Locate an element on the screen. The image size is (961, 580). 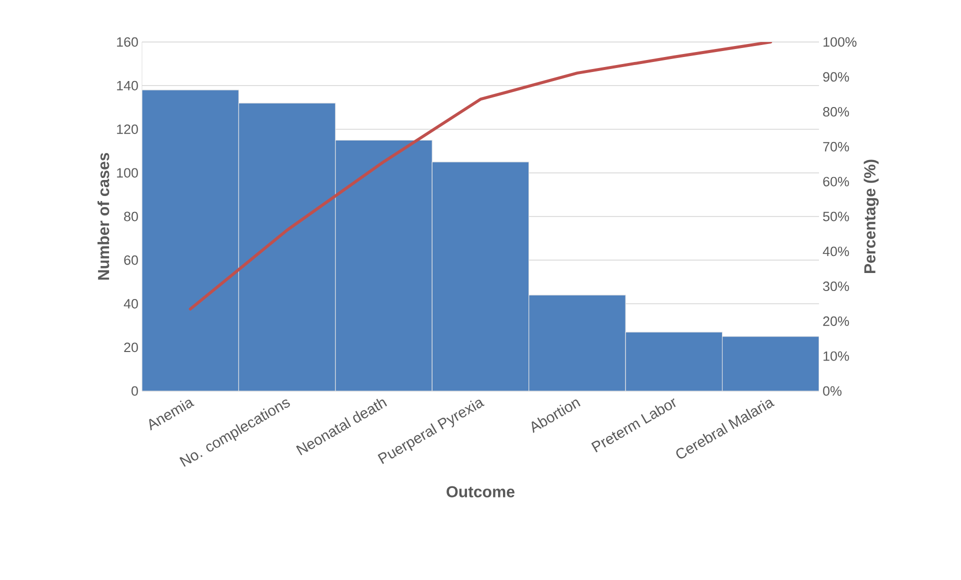
y2-tick-label: 70% is located at coordinates (836, 147).